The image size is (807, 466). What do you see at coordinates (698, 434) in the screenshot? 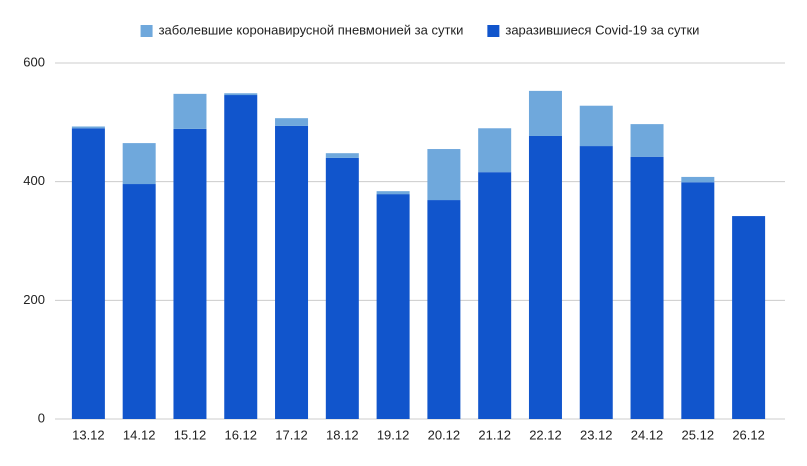
I see `x-tick-label: 25.12` at bounding box center [698, 434].